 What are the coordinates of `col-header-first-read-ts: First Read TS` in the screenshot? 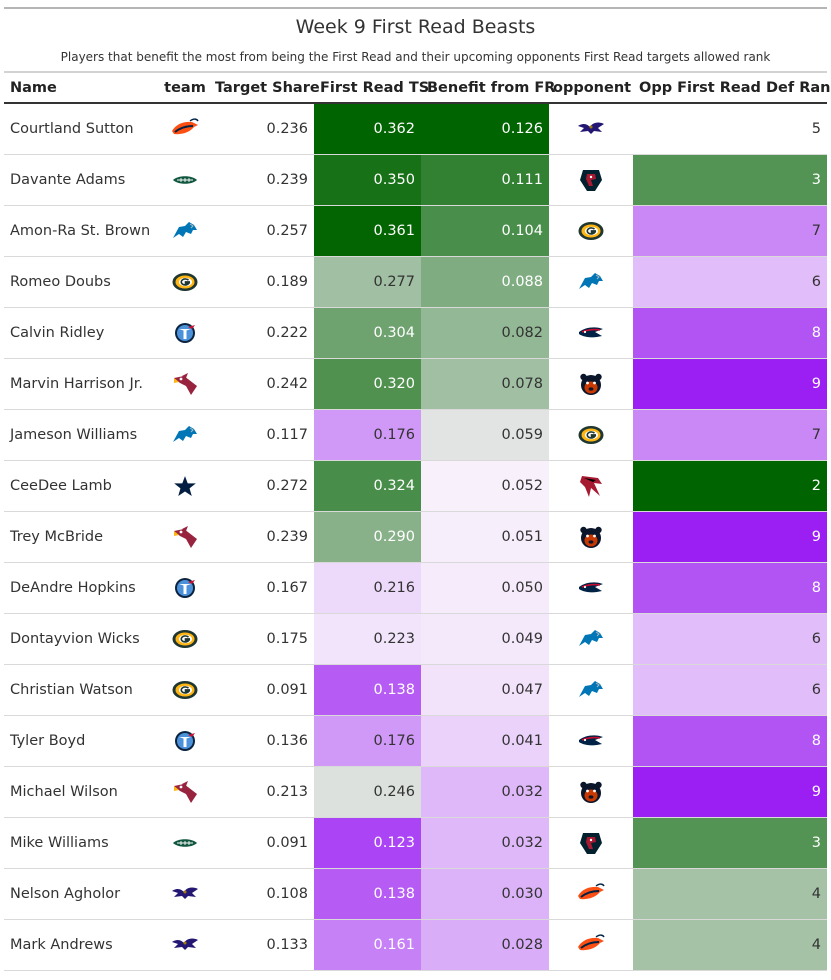 It's located at (371, 89).